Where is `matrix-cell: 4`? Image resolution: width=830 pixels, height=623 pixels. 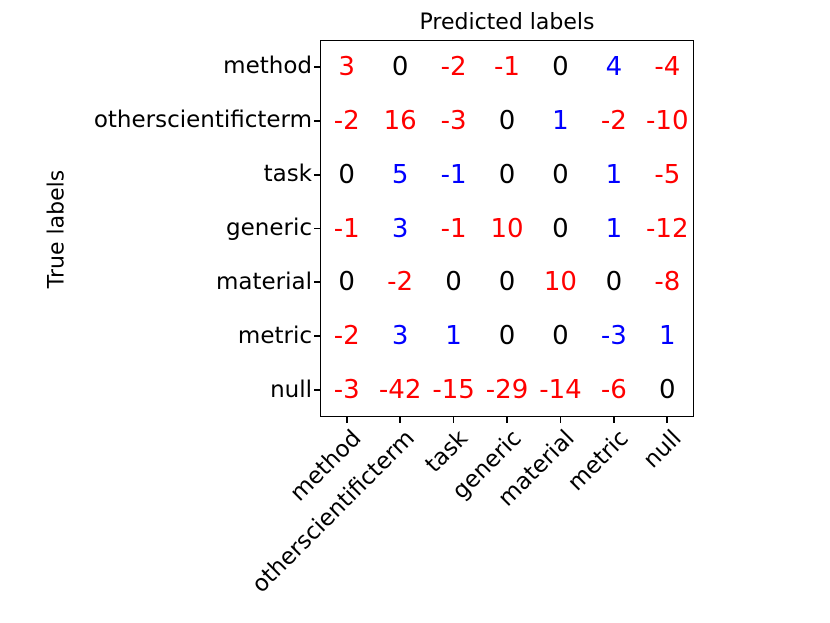
matrix-cell: 4 is located at coordinates (614, 66).